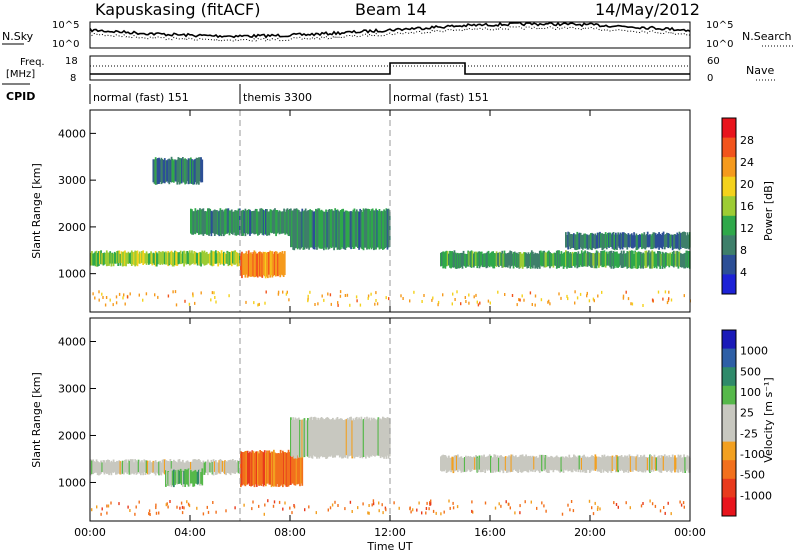 This screenshot has width=800, height=559. Describe the element at coordinates (747, 228) in the screenshot. I see `colorbar-tick-label: 12` at that location.